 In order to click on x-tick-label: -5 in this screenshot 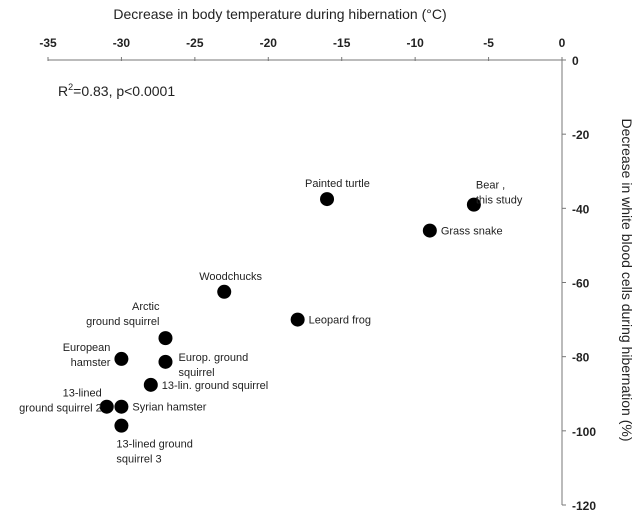, I will do `click(488, 43)`.